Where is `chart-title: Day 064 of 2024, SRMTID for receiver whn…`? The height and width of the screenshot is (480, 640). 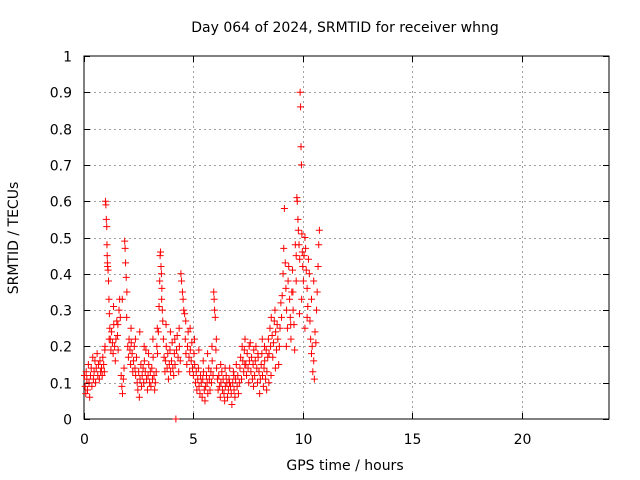
chart-title: Day 064 of 2024, SRMTID for receiver whn… is located at coordinates (345, 28).